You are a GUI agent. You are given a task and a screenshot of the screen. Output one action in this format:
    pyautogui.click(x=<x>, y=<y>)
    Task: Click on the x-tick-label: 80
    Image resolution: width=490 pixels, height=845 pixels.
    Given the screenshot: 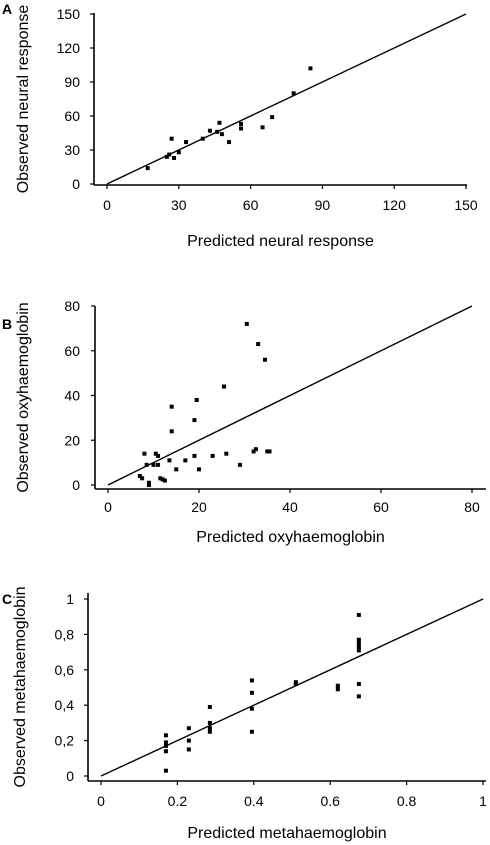 What is the action you would take?
    pyautogui.click(x=472, y=507)
    